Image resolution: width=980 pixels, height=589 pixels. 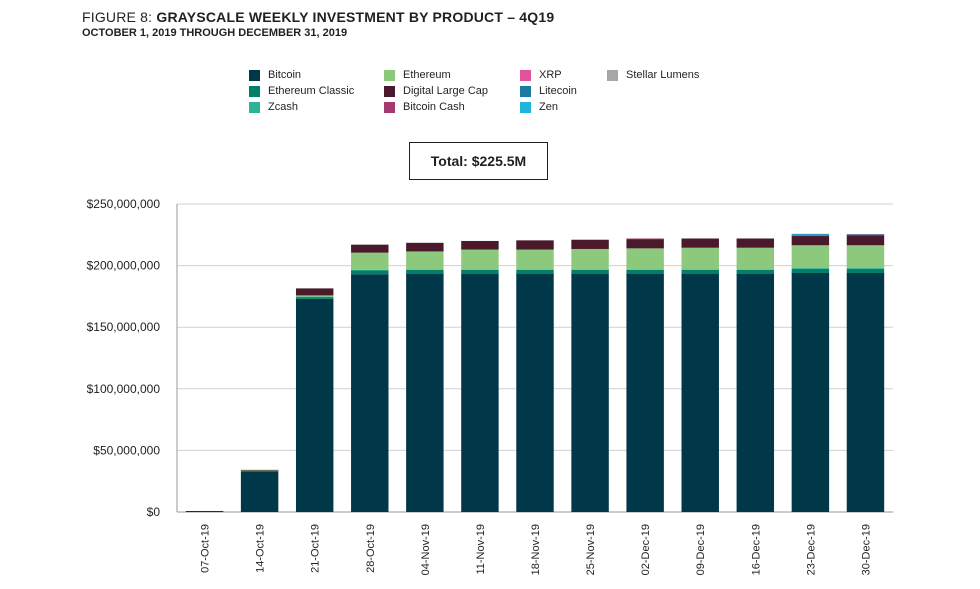 I want to click on x-tick-label: 02-Dec-19, so click(x=646, y=549).